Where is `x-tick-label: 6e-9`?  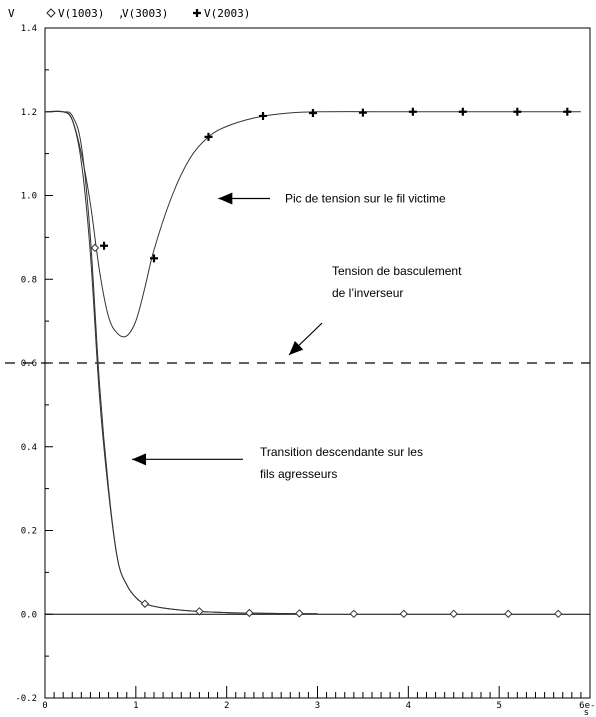
x-tick-label: 6e-9 is located at coordinates (587, 706).